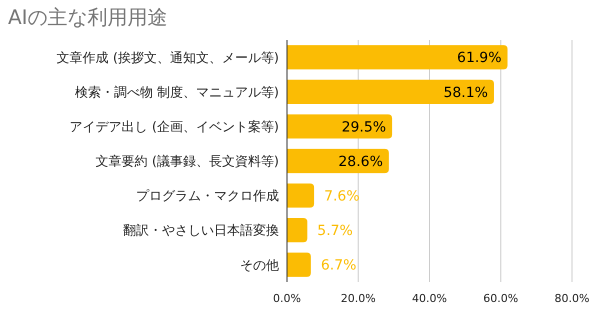 This screenshot has width=600, height=320. Describe the element at coordinates (342, 196) in the screenshot. I see `data-label: 7.6%` at that location.